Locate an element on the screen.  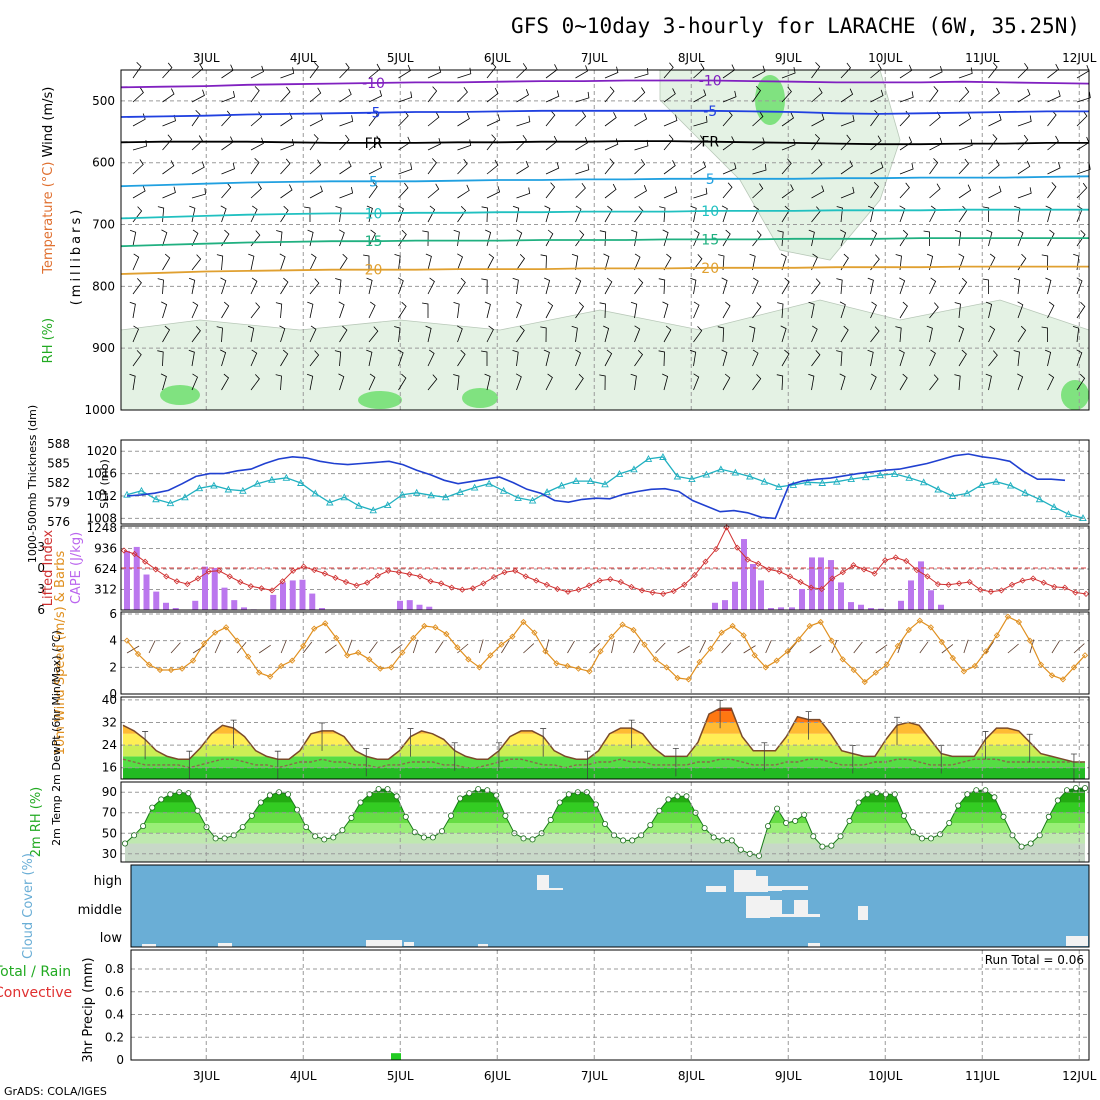
thickness-line is located at coordinates (605, 487).